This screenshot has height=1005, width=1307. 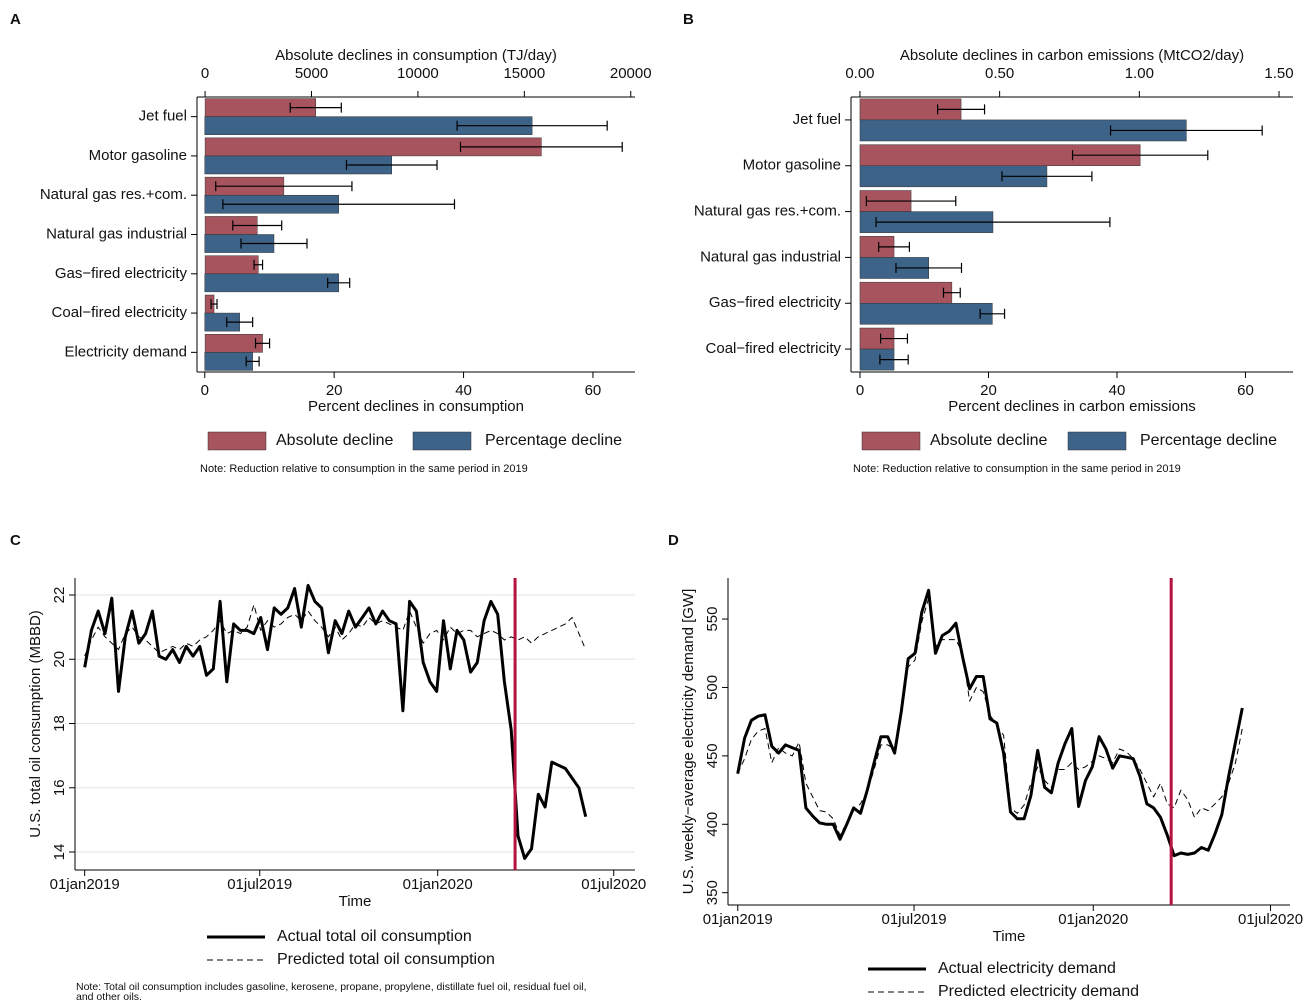 What do you see at coordinates (1278, 73) in the screenshot?
I see `x2-tick-label: 1.50` at bounding box center [1278, 73].